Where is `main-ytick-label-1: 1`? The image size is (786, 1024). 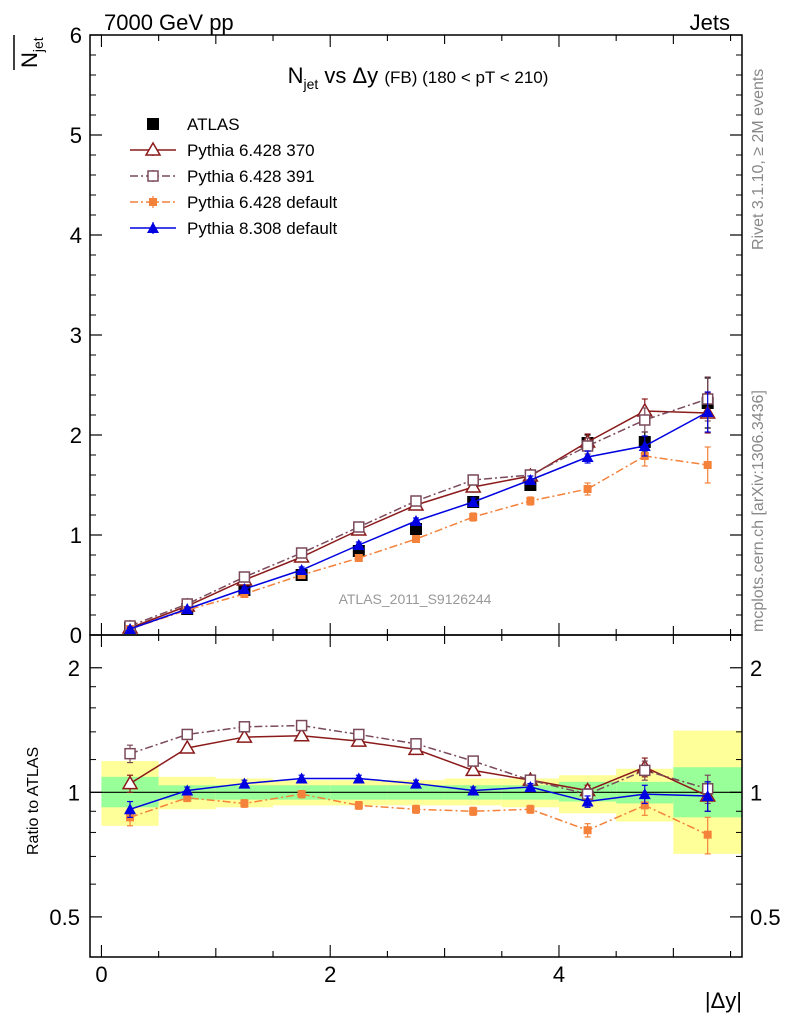 main-ytick-label-1: 1 is located at coordinates (76, 535).